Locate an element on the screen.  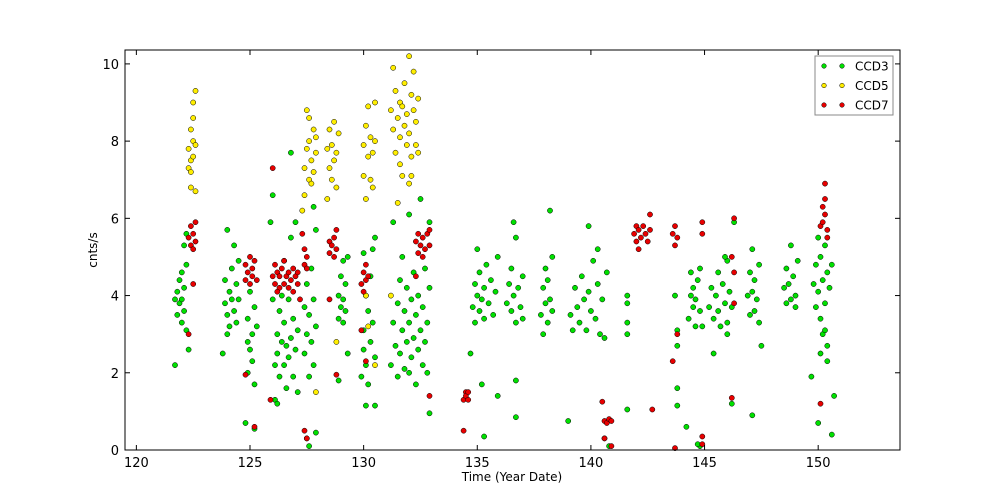
legend-label: CCD5 is located at coordinates (872, 86).